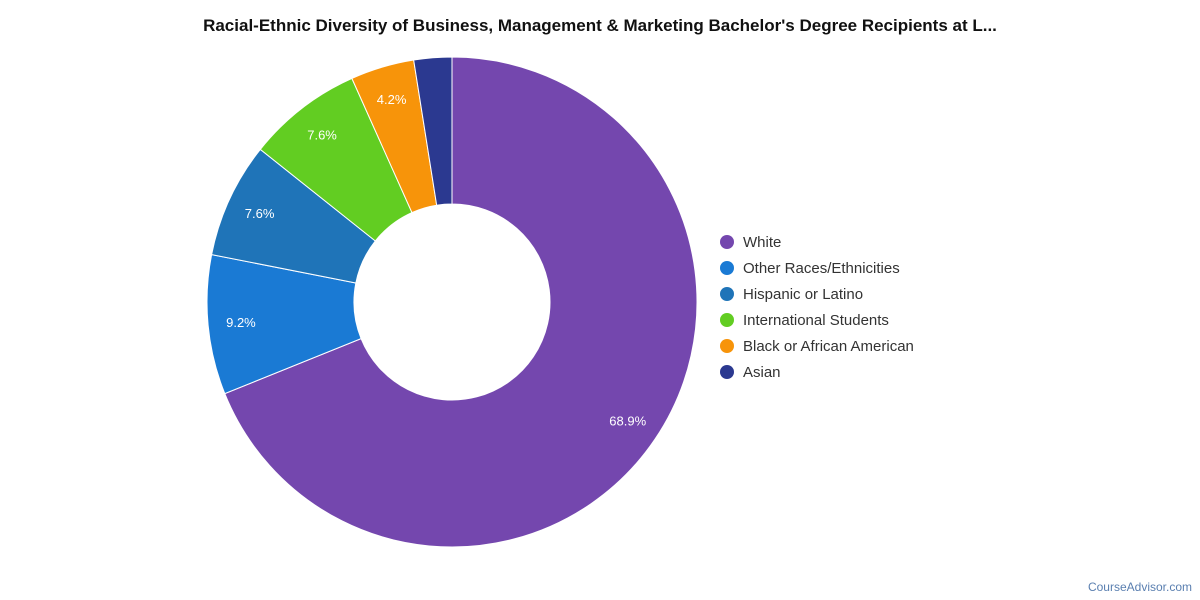 This screenshot has height=600, width=1200. I want to click on slice-label-black-or-african-american: 4.2%, so click(392, 99).